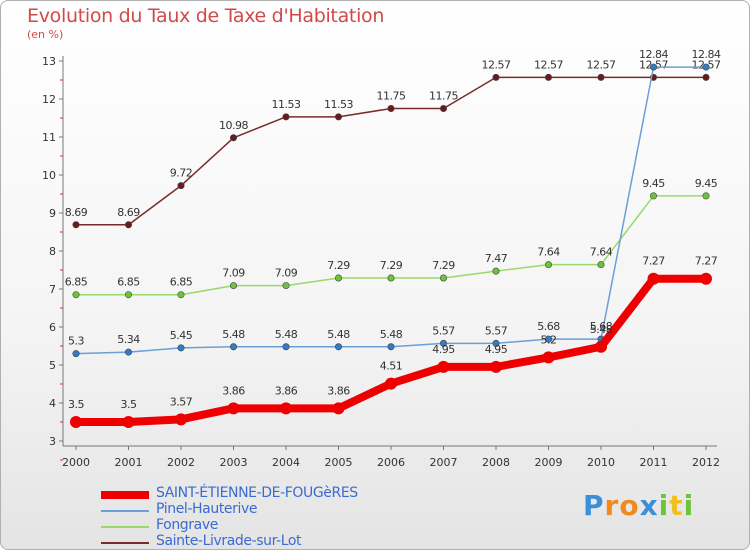 Image resolution: width=750 pixels, height=550 pixels. I want to click on logo-letter: t, so click(676, 505).